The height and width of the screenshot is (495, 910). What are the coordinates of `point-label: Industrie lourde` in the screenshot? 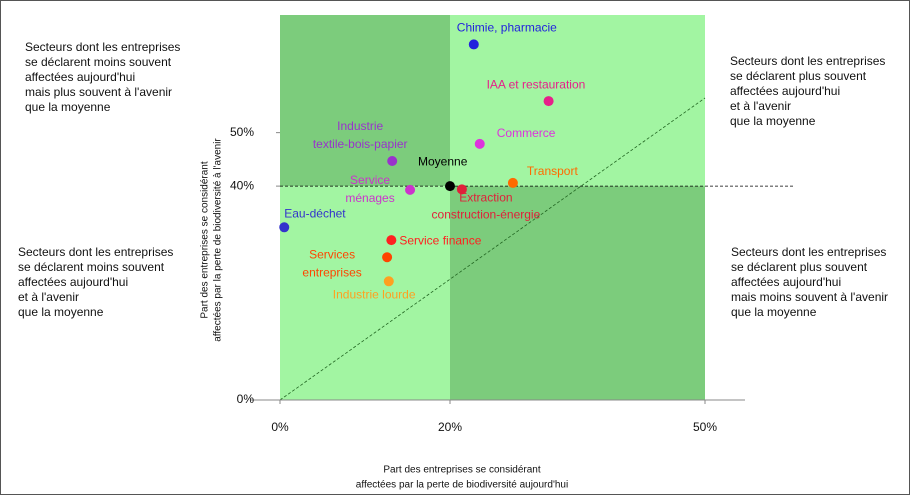 It's located at (374, 294).